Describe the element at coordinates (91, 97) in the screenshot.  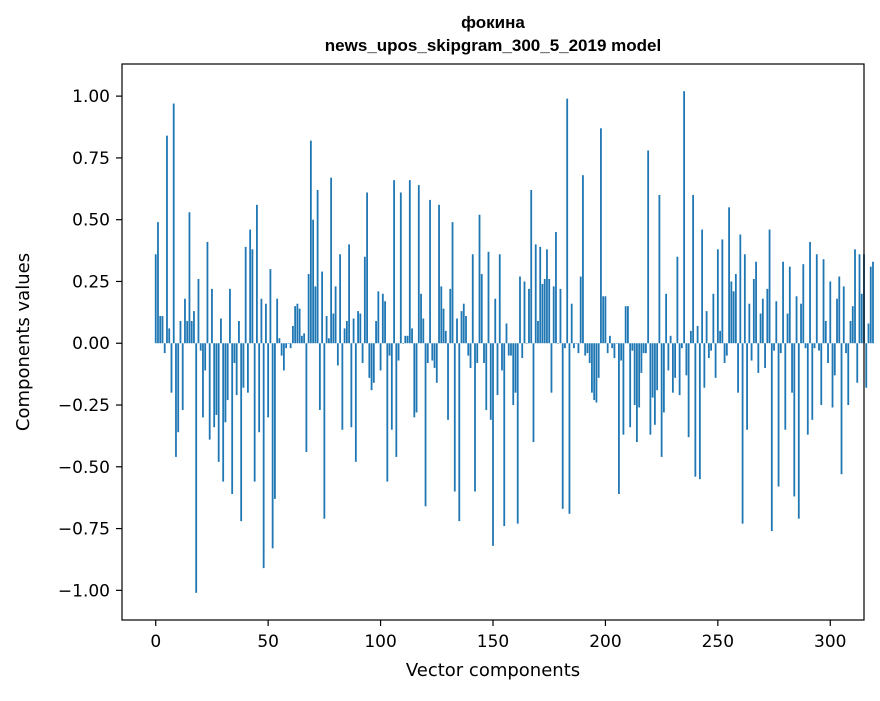
I see `y-tick-label: 1.00` at that location.